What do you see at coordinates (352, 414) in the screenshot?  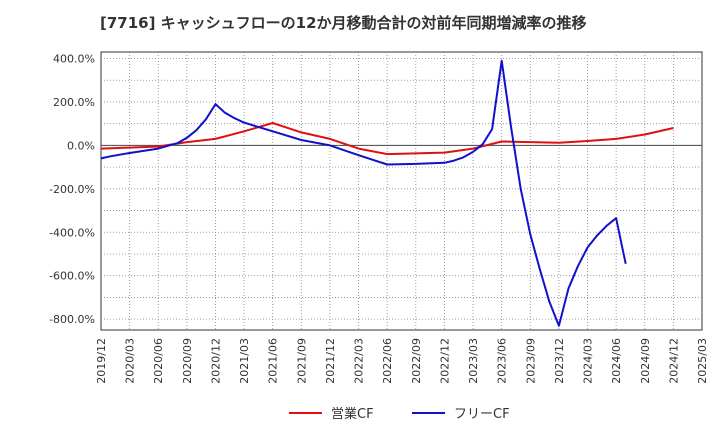 I see `legend-label: 営業CF` at bounding box center [352, 414].